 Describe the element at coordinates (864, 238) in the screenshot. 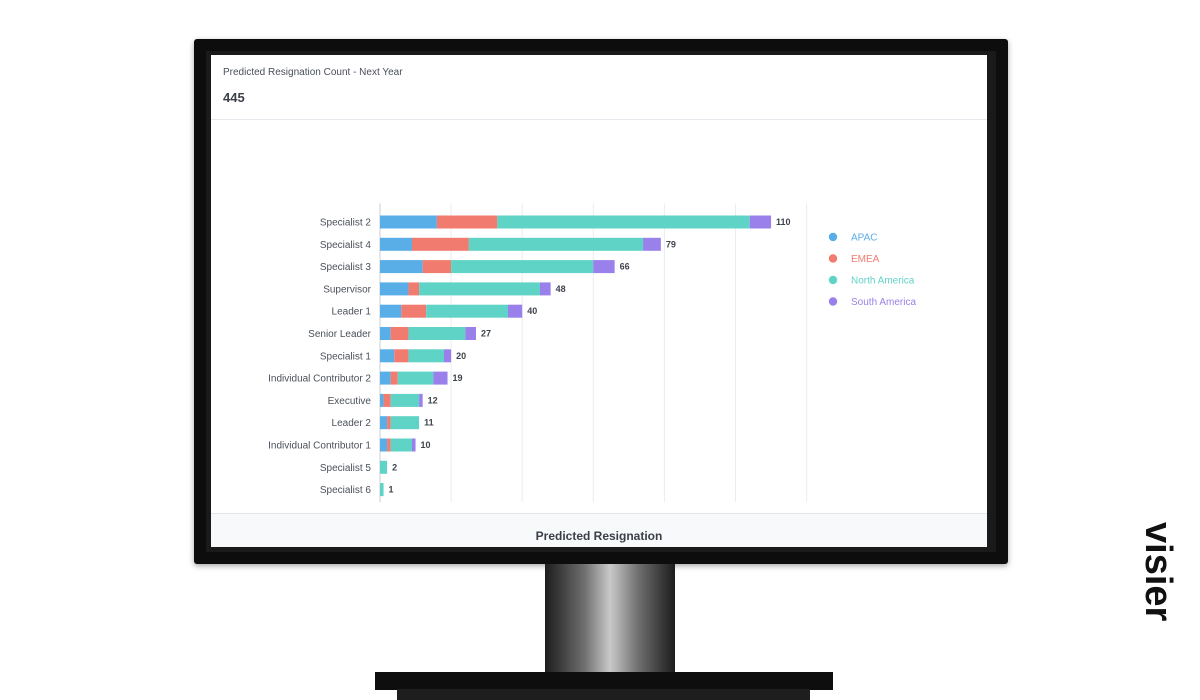

I see `legend-label: APAC` at that location.